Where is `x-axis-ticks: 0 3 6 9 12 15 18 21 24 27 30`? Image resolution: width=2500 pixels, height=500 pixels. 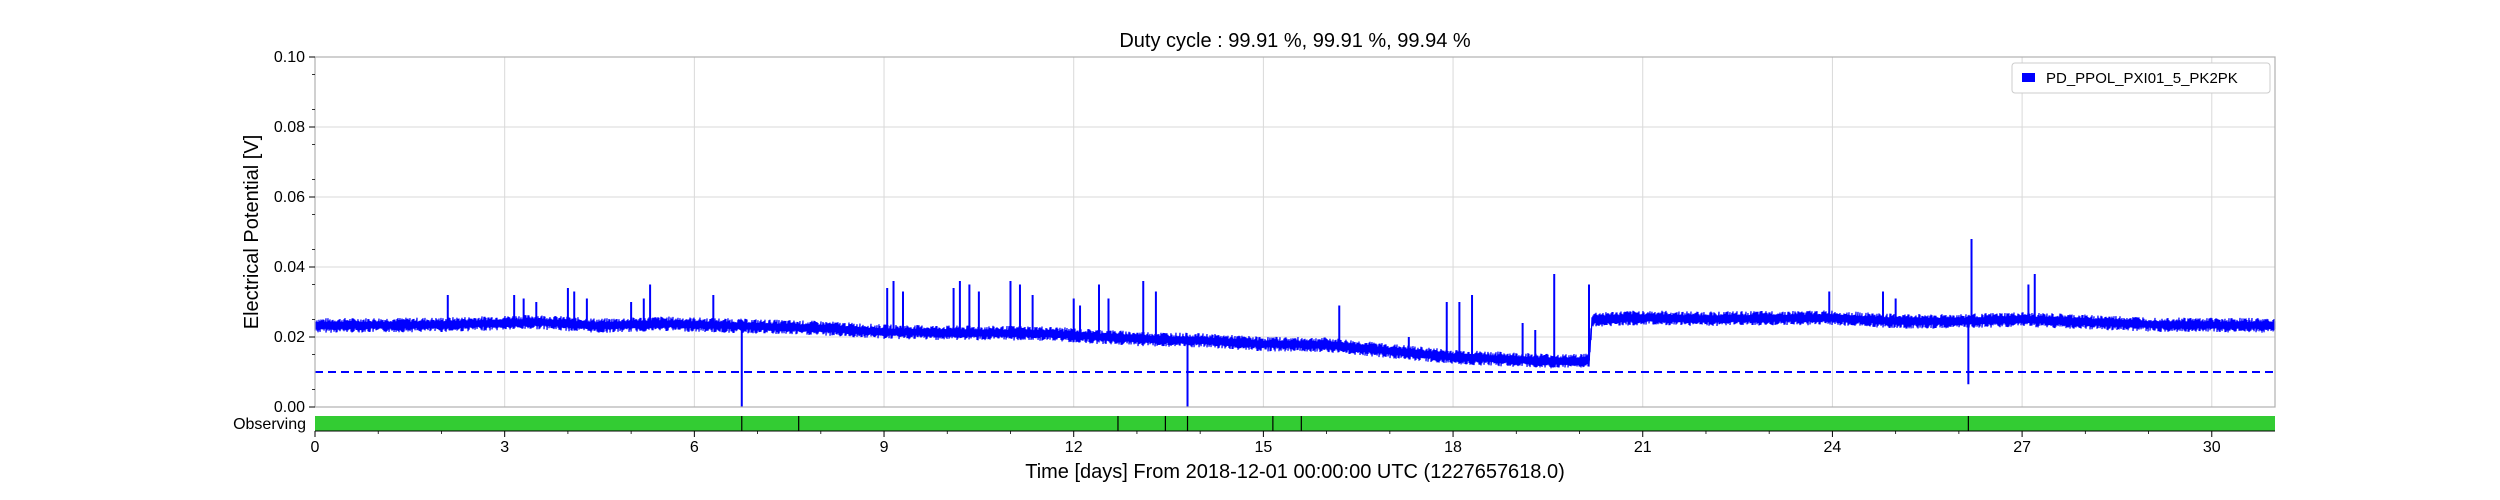
x-axis-ticks: 0 3 6 9 12 15 18 21 24 27 30 is located at coordinates (1266, 443).